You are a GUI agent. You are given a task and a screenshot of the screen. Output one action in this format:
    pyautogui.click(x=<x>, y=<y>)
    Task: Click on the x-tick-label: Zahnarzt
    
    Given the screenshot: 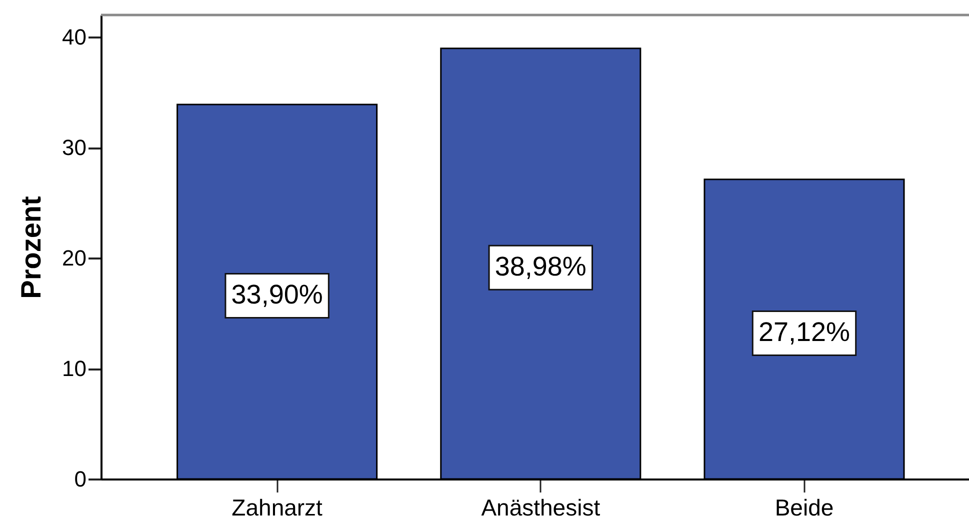 What is the action you would take?
    pyautogui.click(x=278, y=507)
    